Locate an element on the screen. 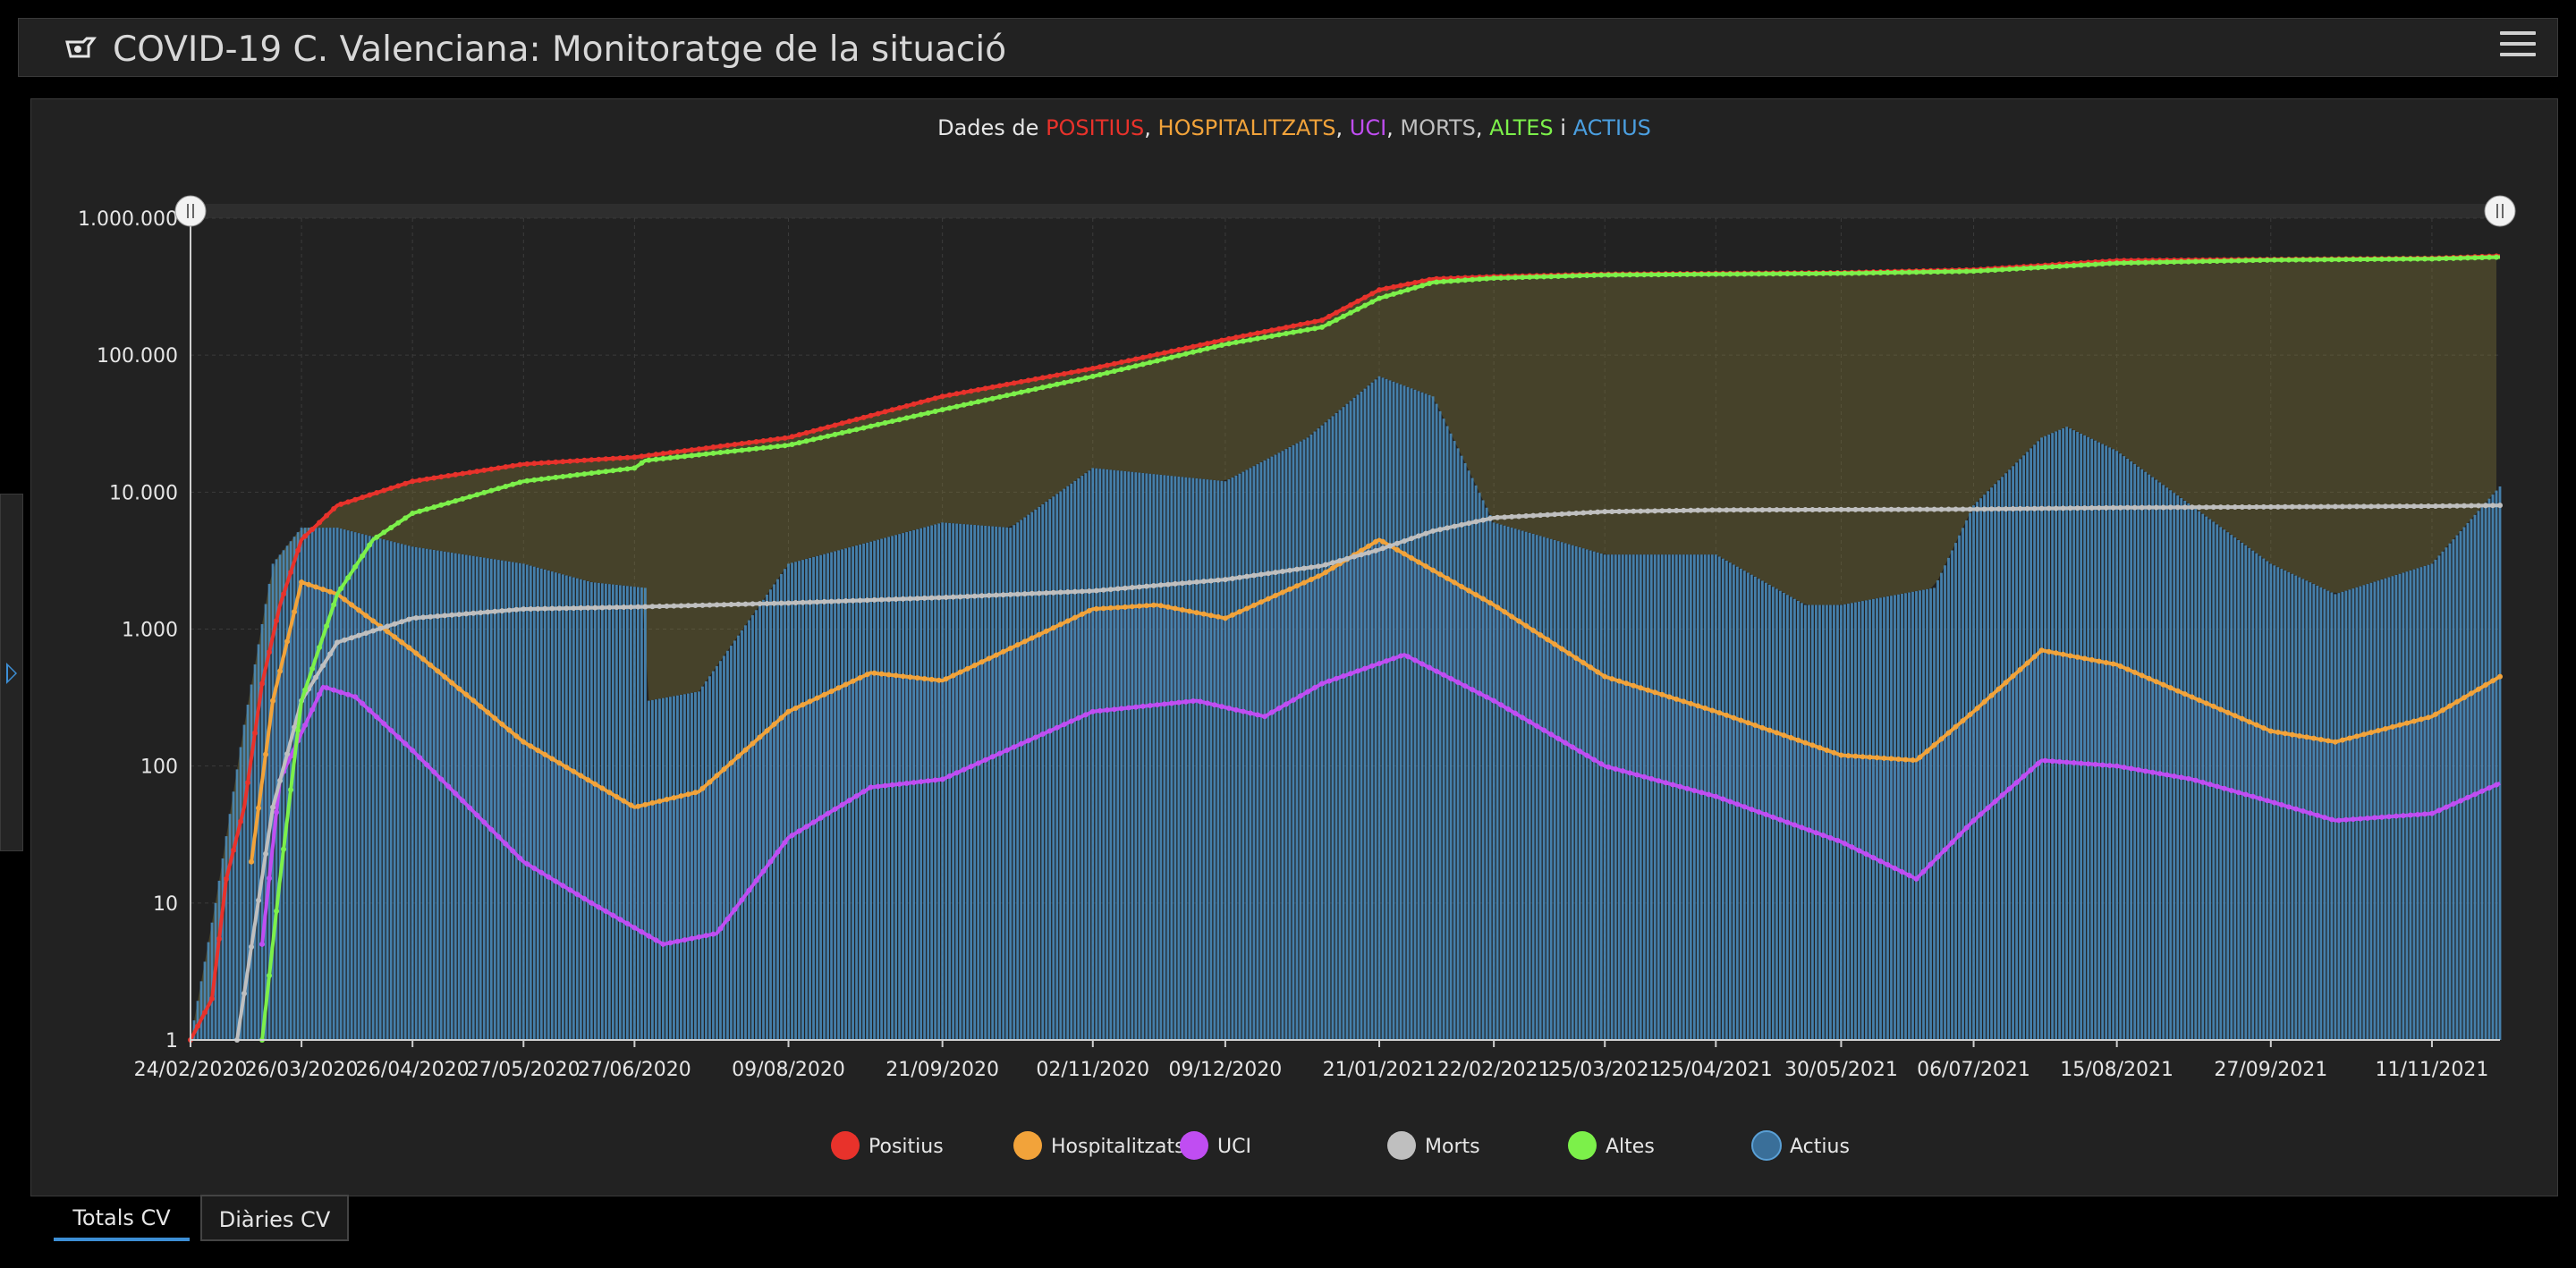  x-tick-label: 26/03/2020 is located at coordinates (302, 1070).